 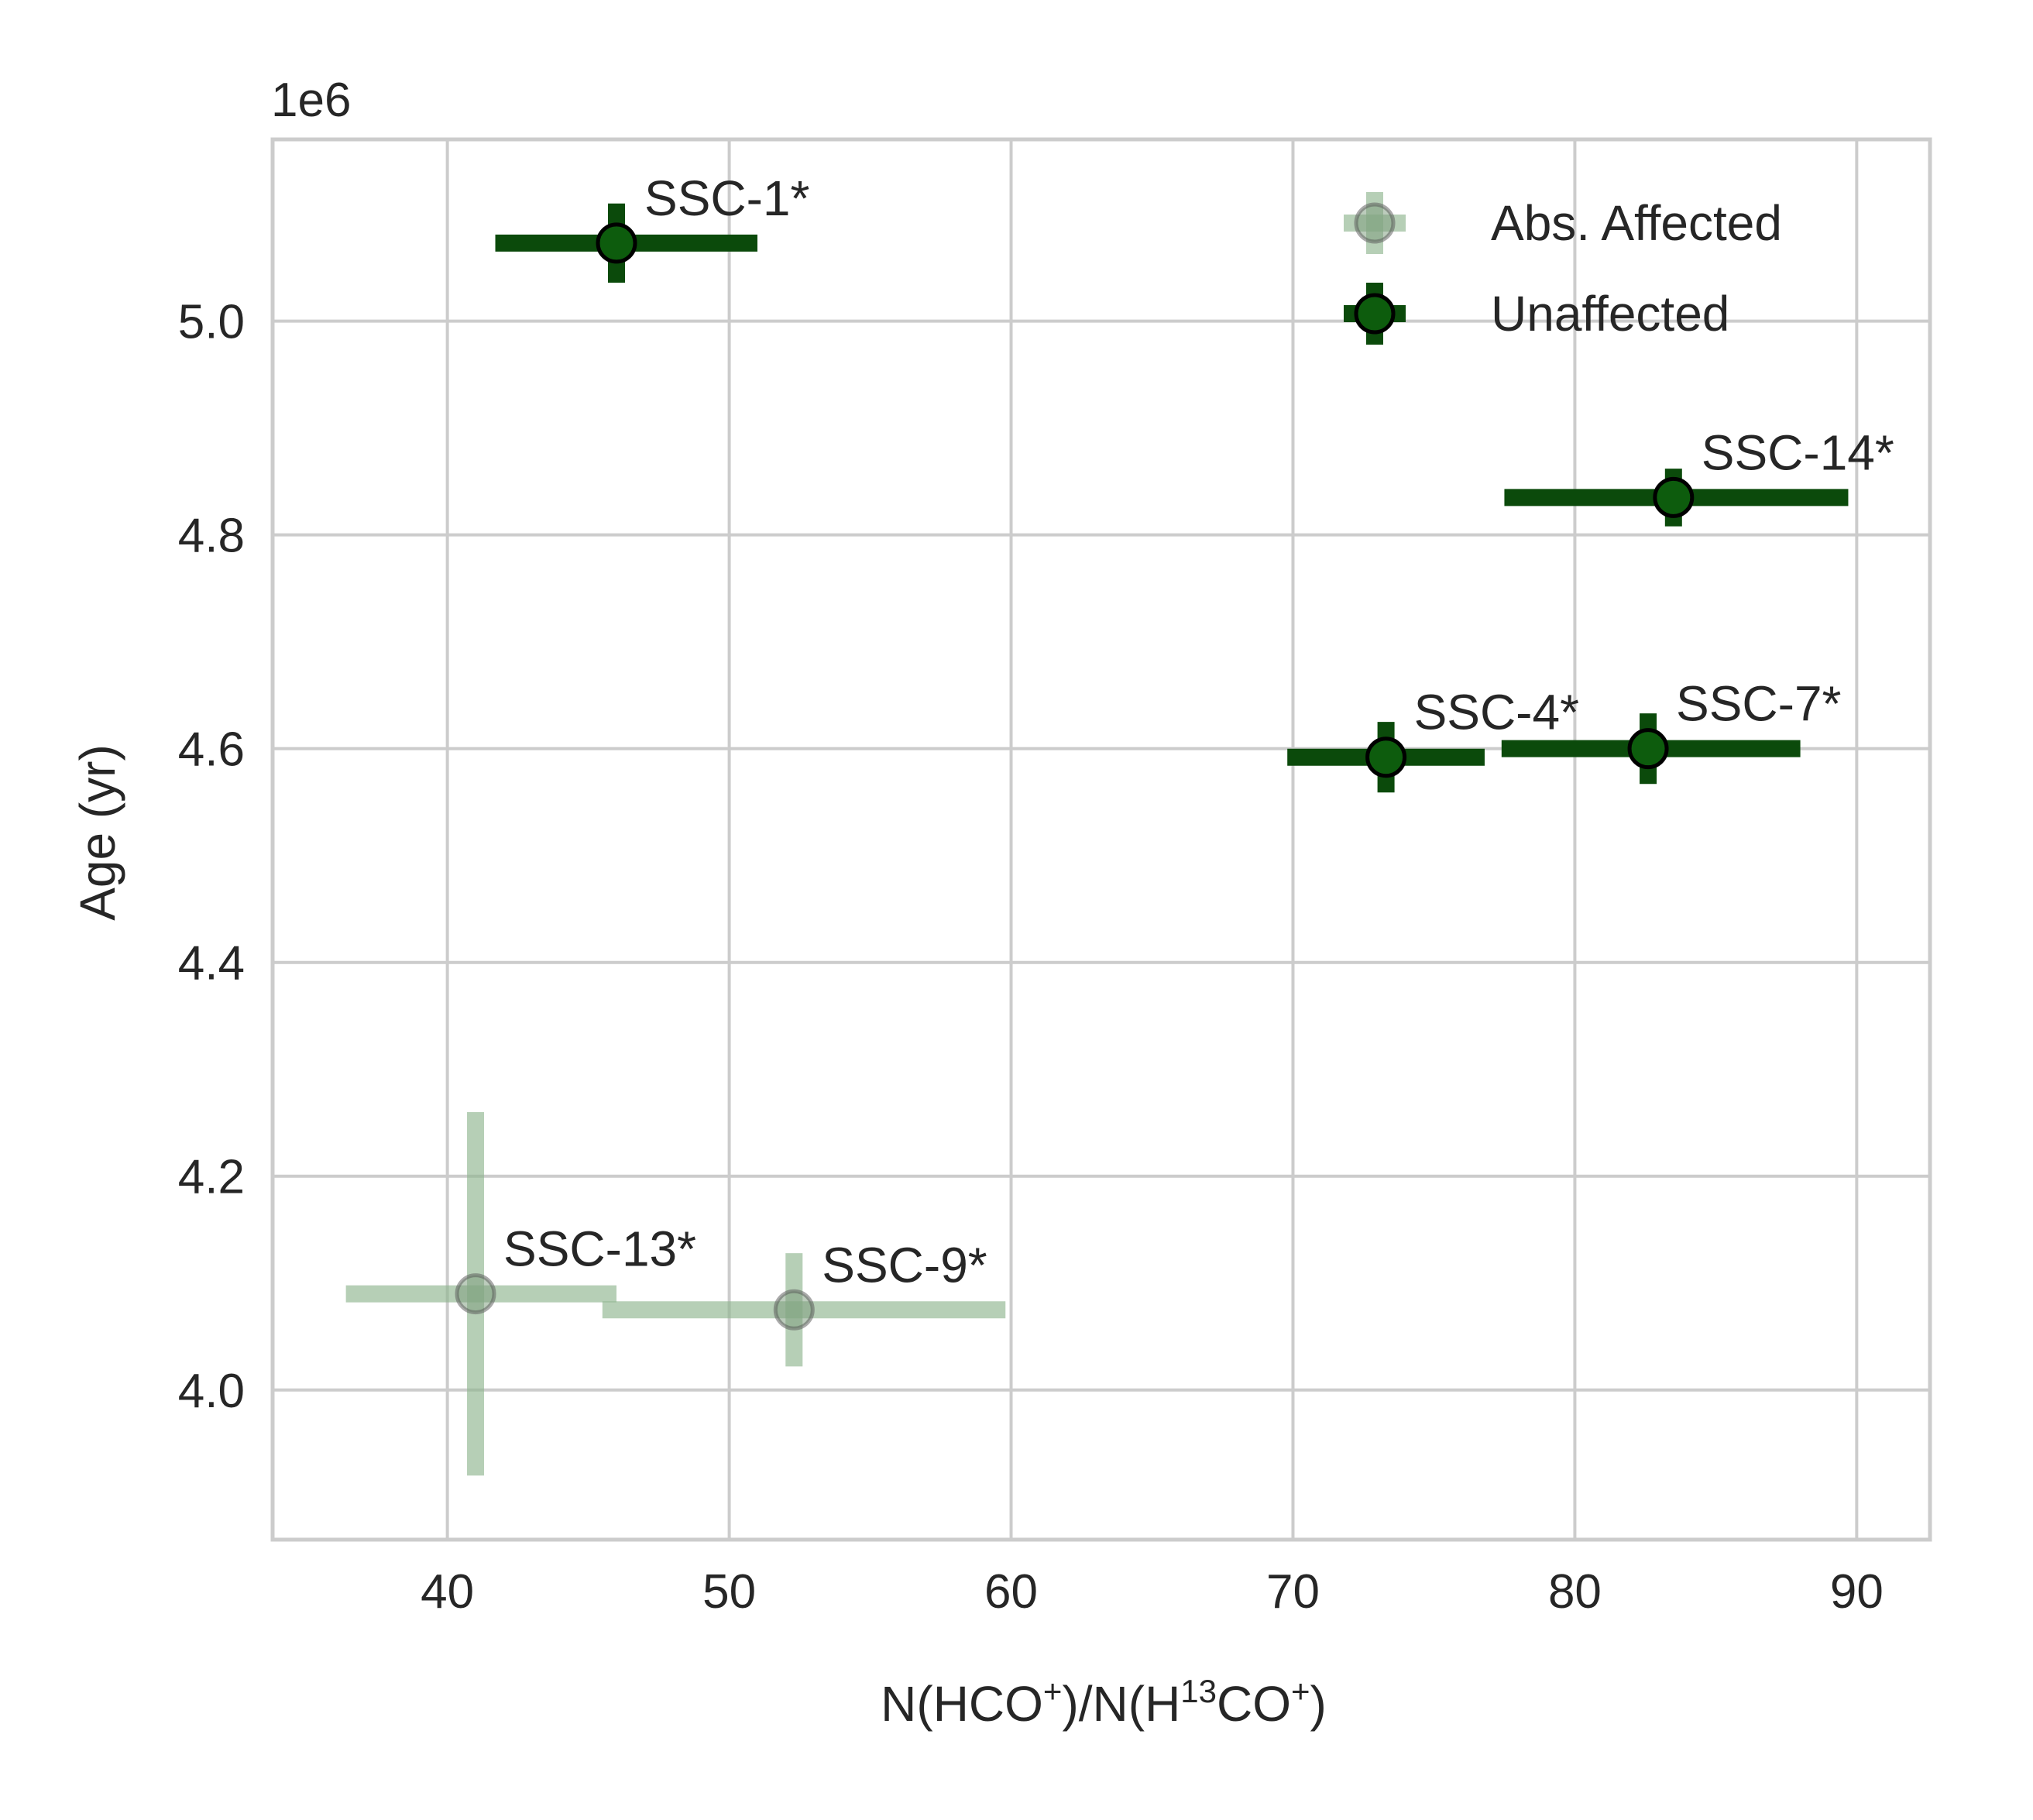 I want to click on legend: Abs. Affected Unaffected, so click(x=1563, y=268).